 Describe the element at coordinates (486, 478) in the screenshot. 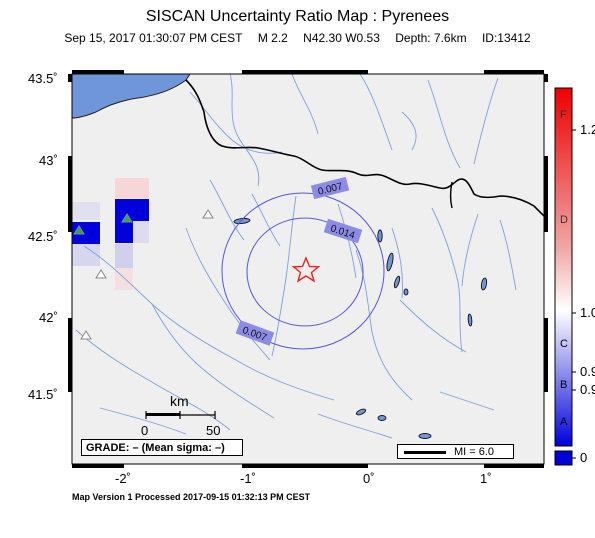

I see `lon-tick-label: 1˚` at that location.